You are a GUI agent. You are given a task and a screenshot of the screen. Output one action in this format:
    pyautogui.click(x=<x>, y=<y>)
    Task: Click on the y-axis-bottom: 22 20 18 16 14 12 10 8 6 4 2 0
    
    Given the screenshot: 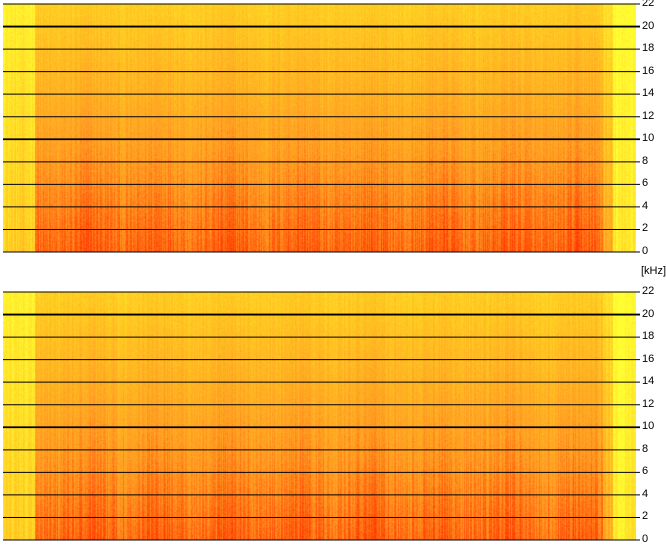 What is the action you would take?
    pyautogui.click(x=651, y=415)
    